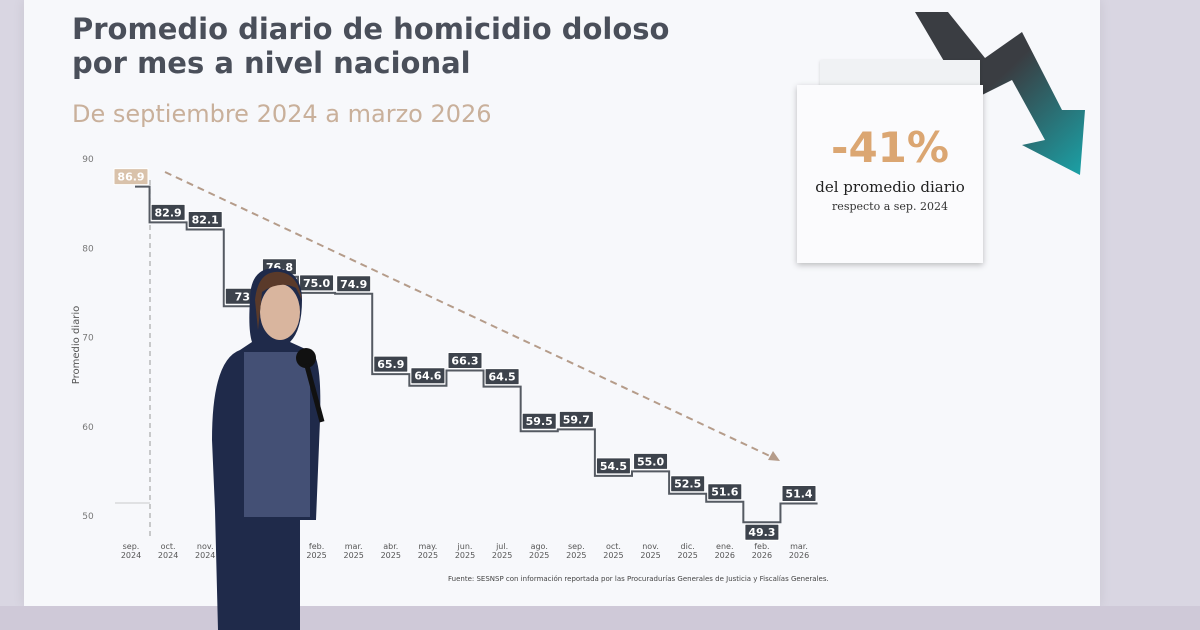 This screenshot has height=630, width=1200. I want to click on data-label: 59.7, so click(576, 419).